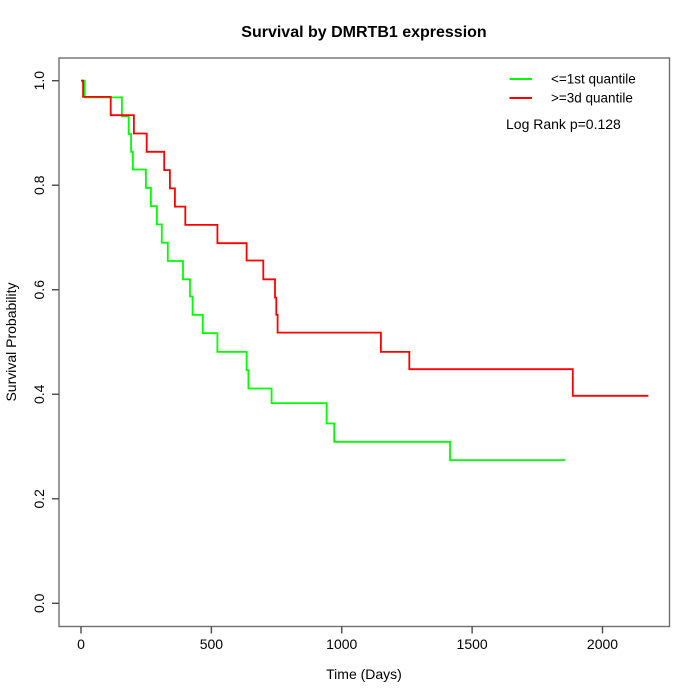  I want to click on x-tick-label: 500, so click(212, 644).